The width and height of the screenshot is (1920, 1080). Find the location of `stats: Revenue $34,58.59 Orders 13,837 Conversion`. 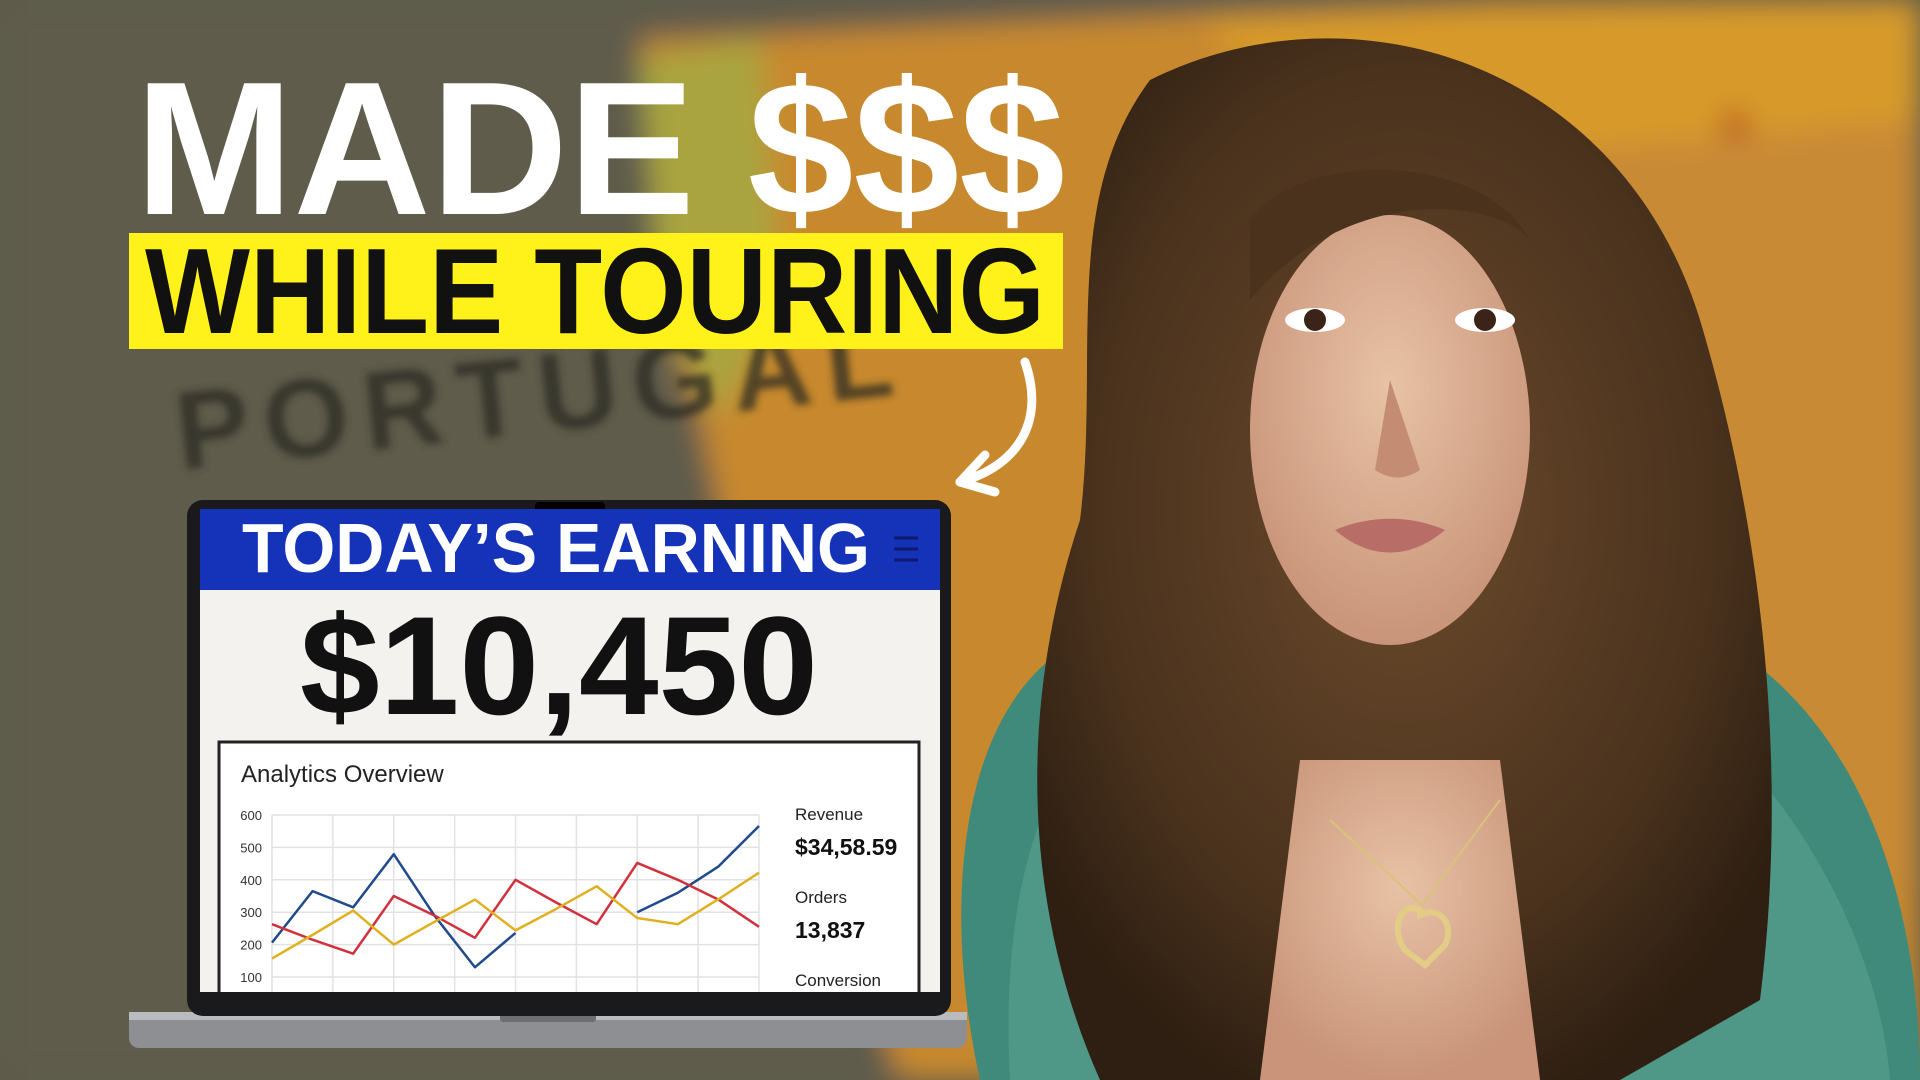

stats: Revenue $34,58.59 Orders 13,837 Conversion is located at coordinates (846, 897).